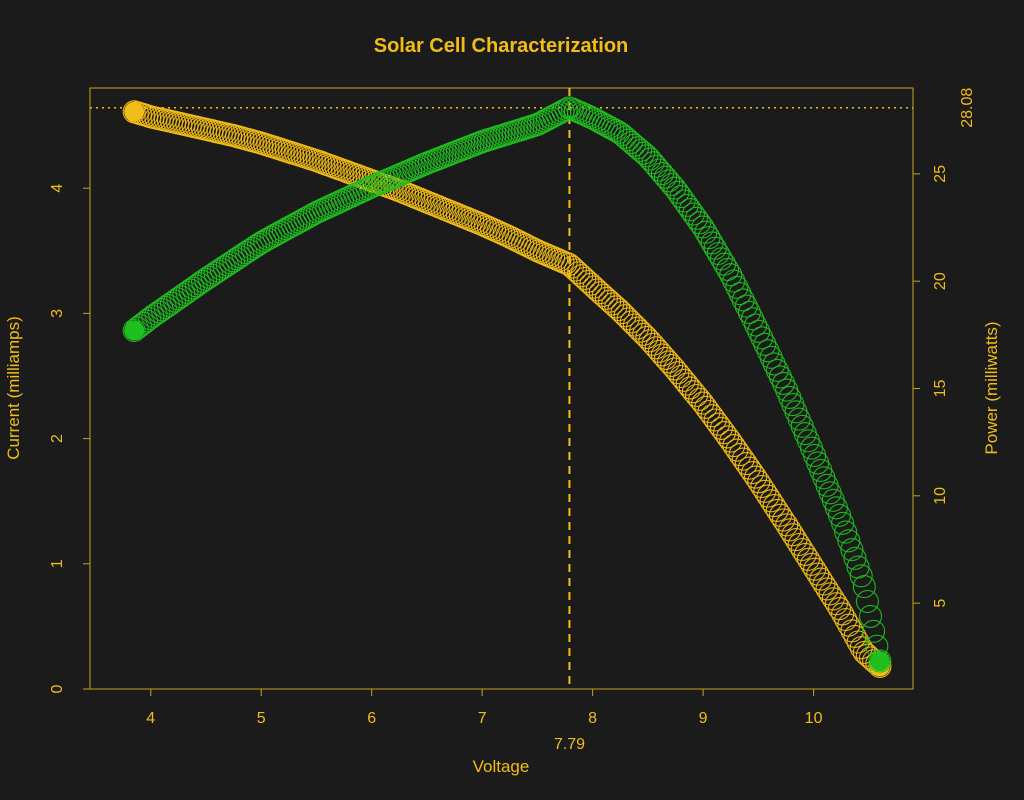  What do you see at coordinates (57, 188) in the screenshot?
I see `y-tick-label: 4` at bounding box center [57, 188].